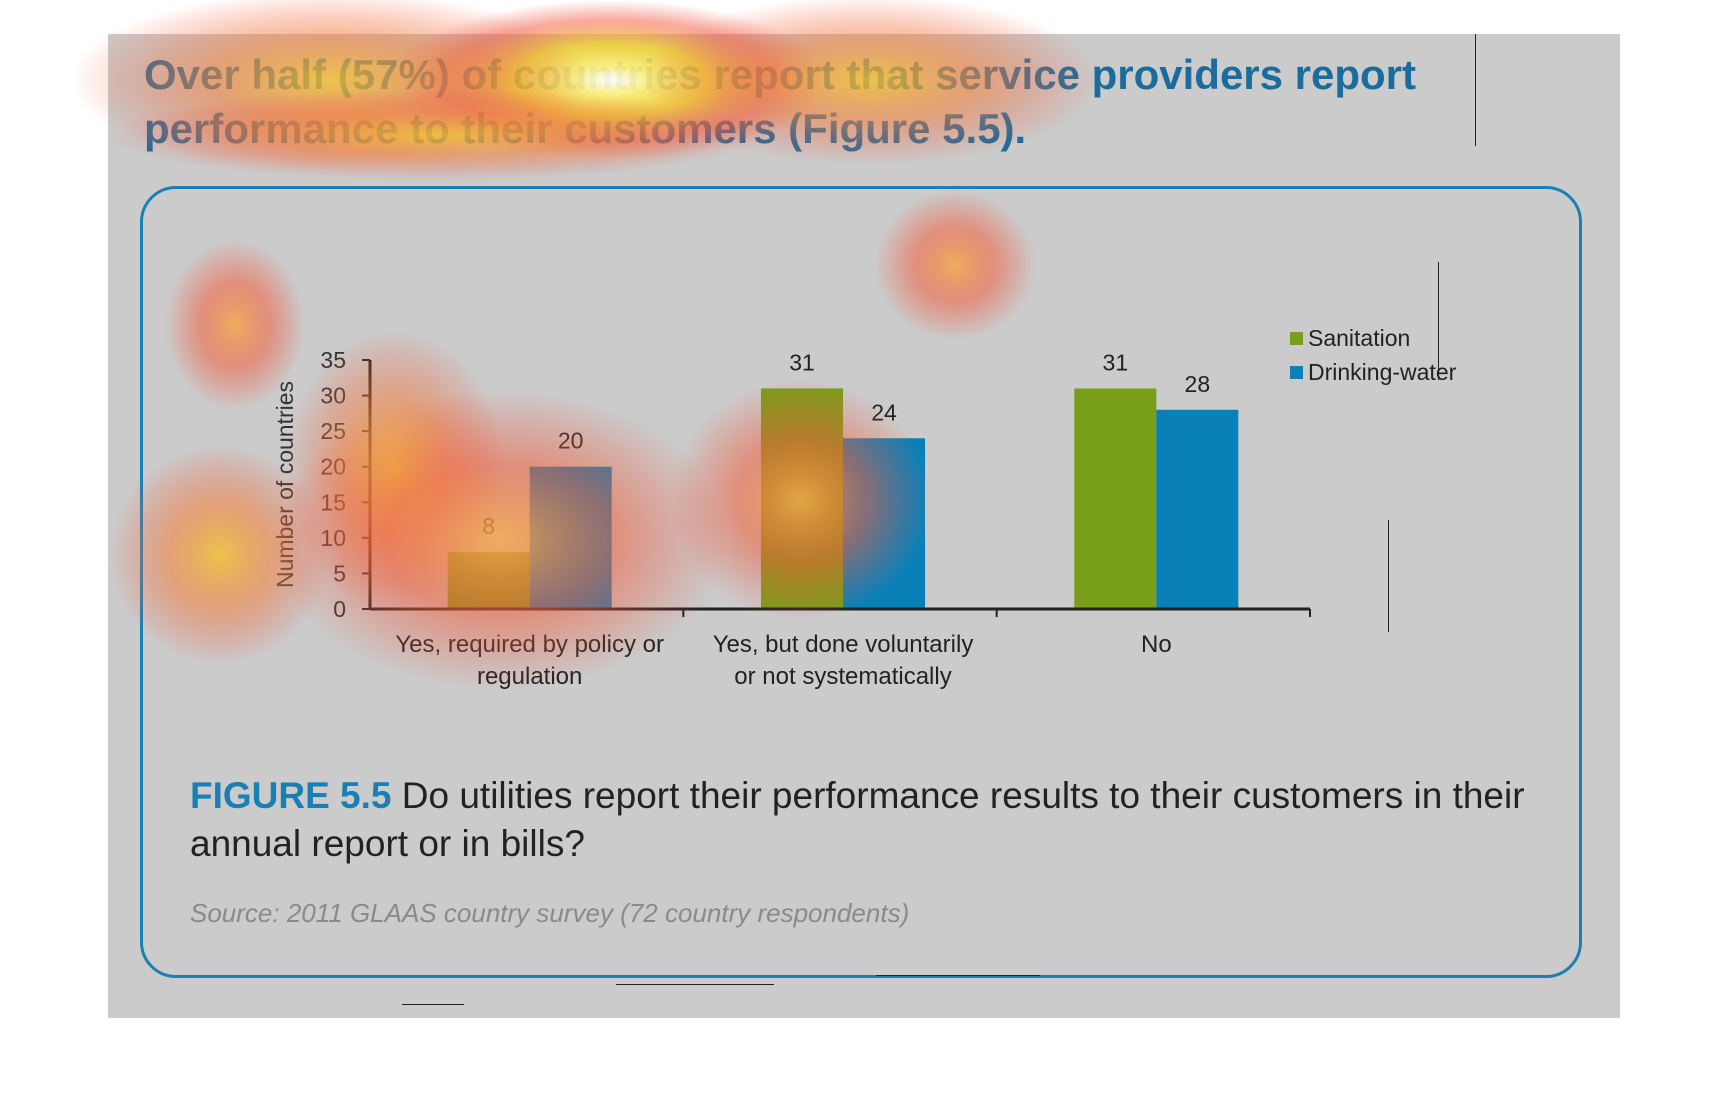  Describe the element at coordinates (884, 412) in the screenshot. I see `bar-value-label: 24` at that location.